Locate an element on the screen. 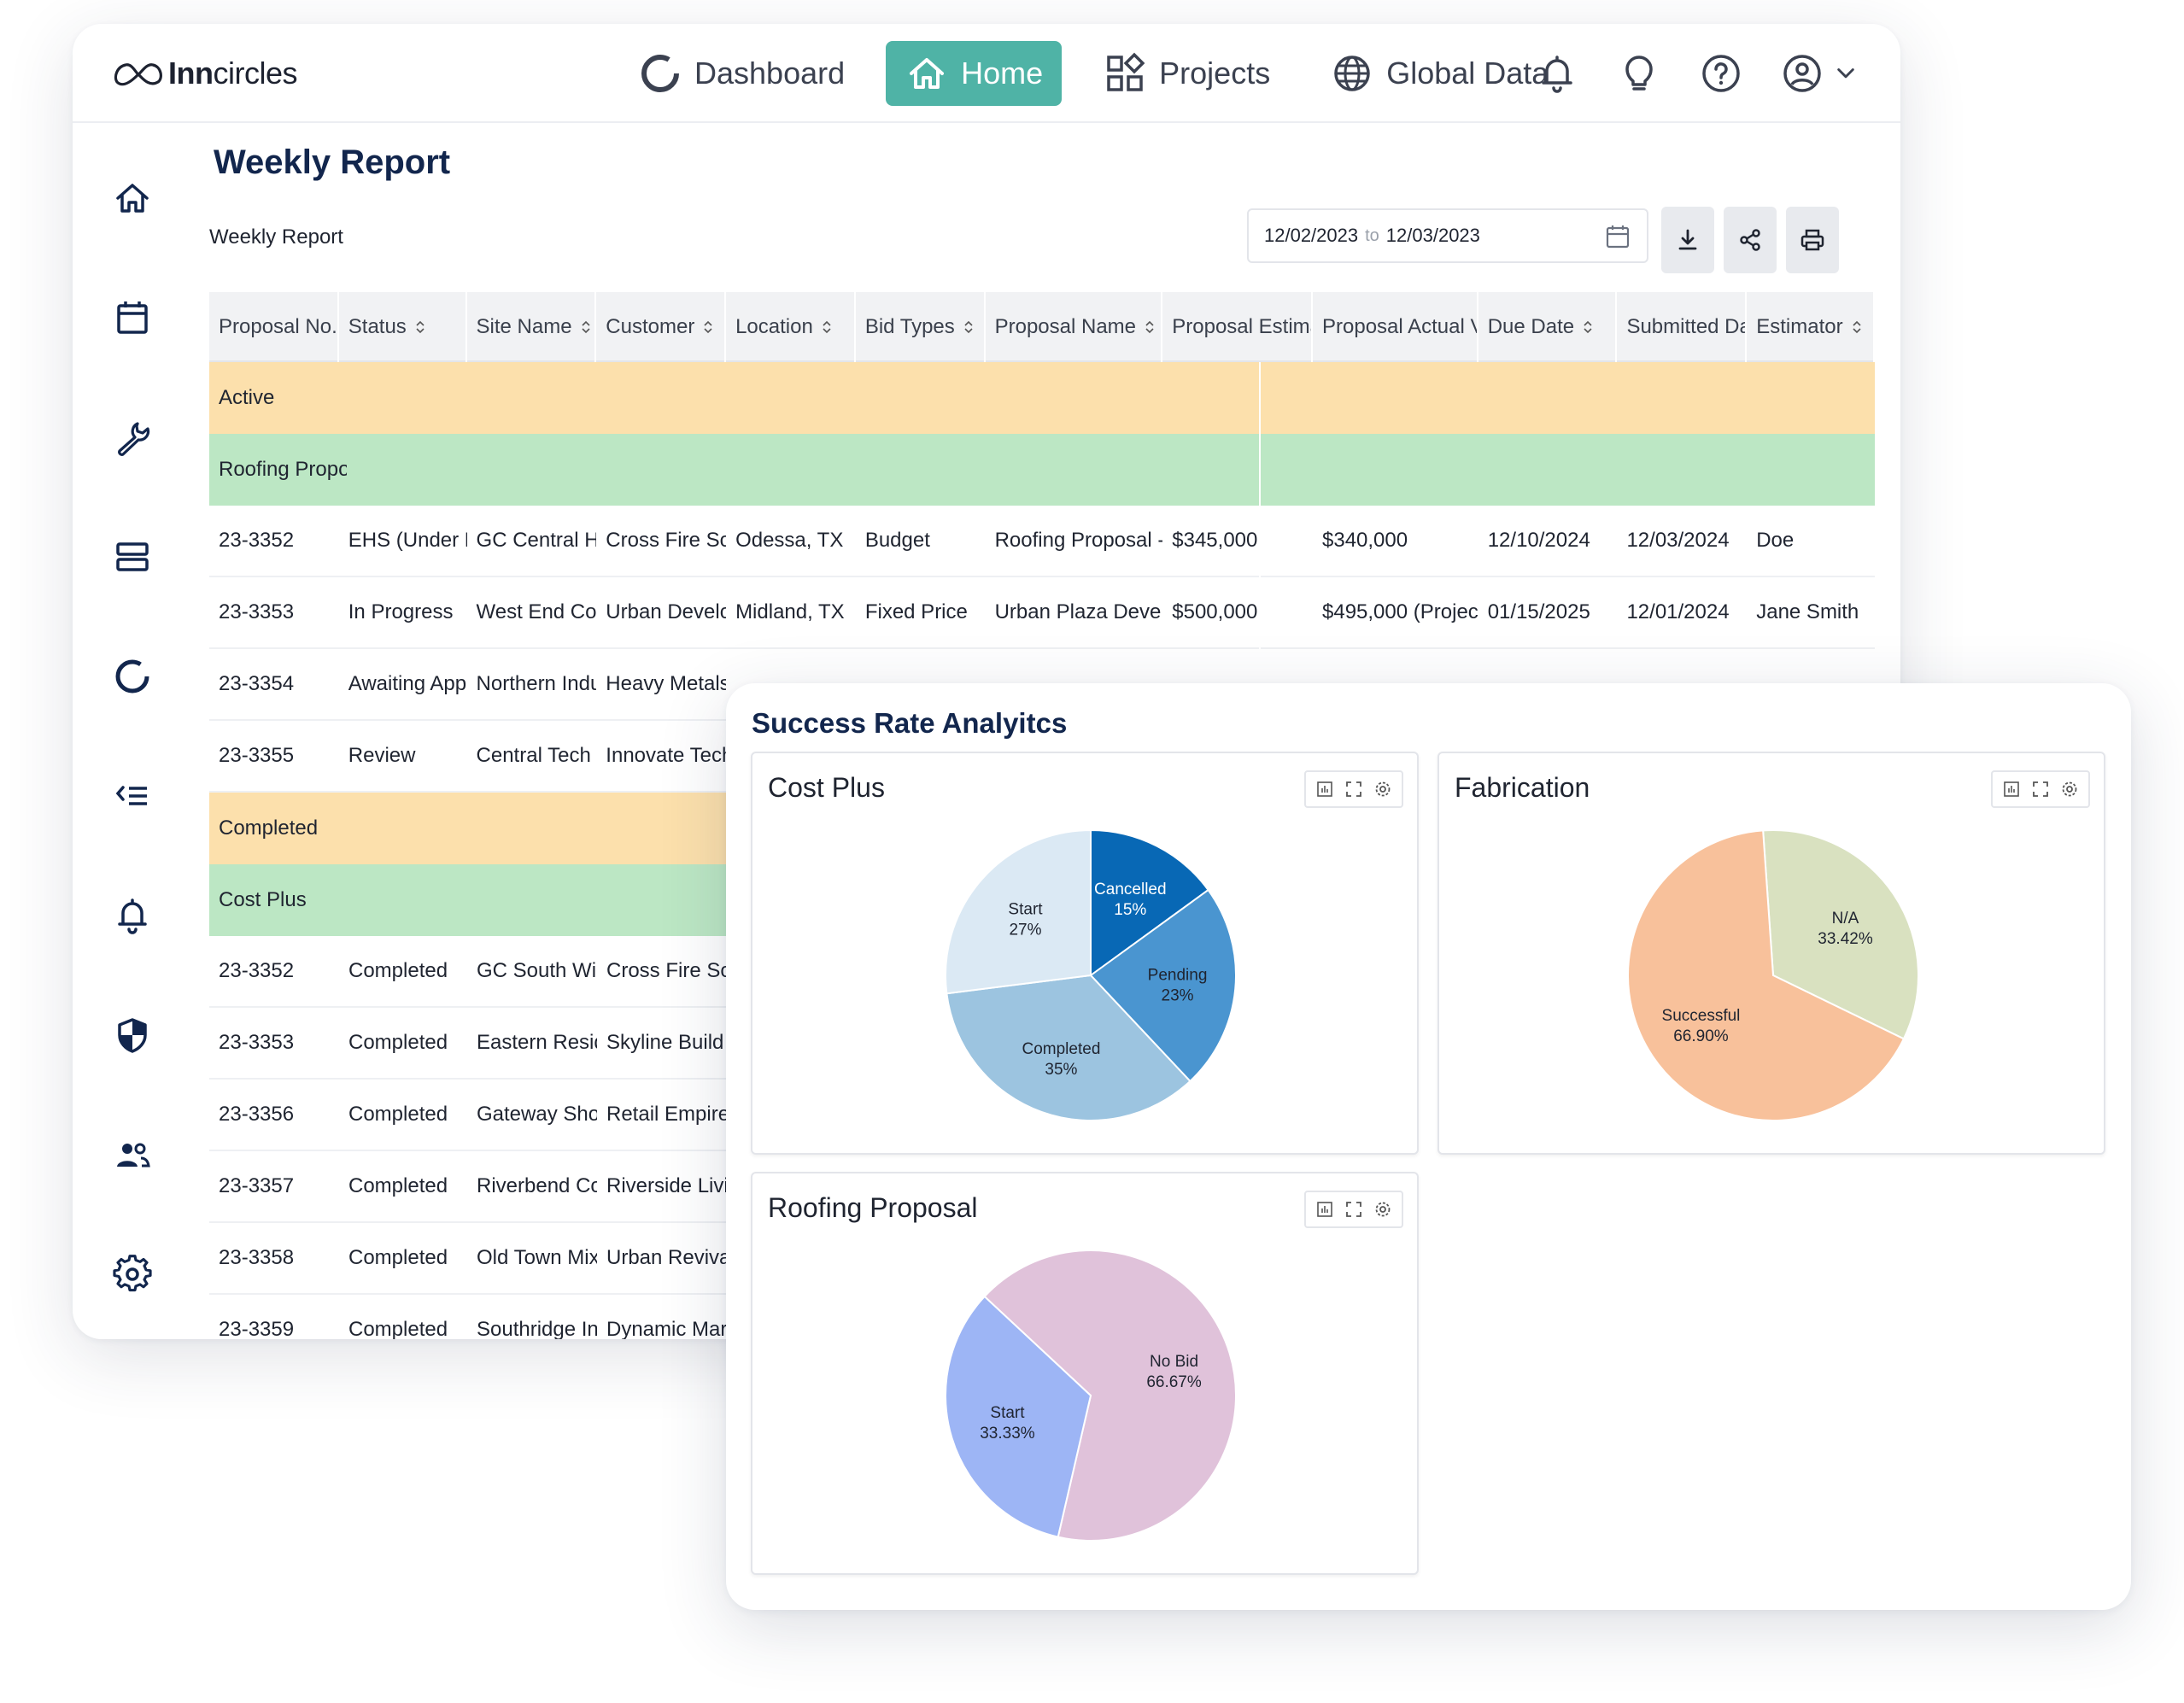 The height and width of the screenshot is (1703, 2184). sidebar-list is located at coordinates (132, 796).